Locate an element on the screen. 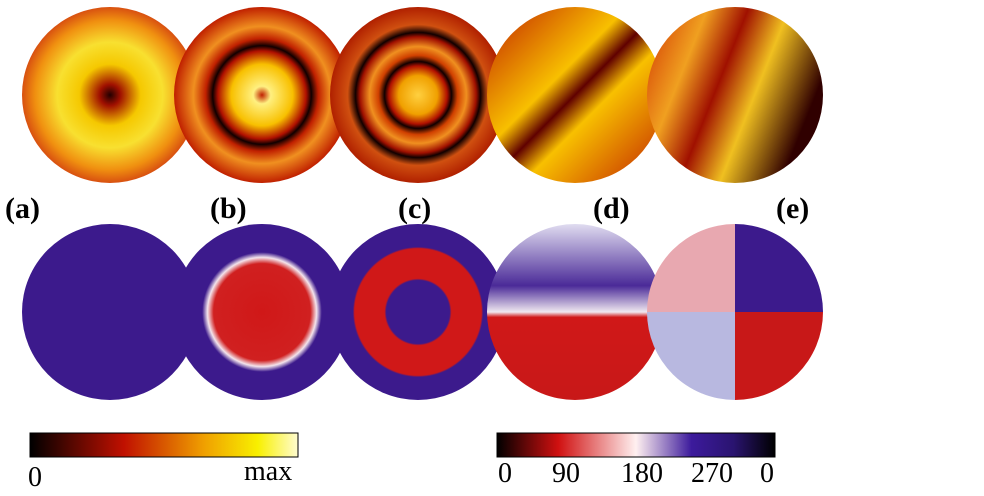 This screenshot has height=496, width=984. panel-label: (c) is located at coordinates (414, 208).